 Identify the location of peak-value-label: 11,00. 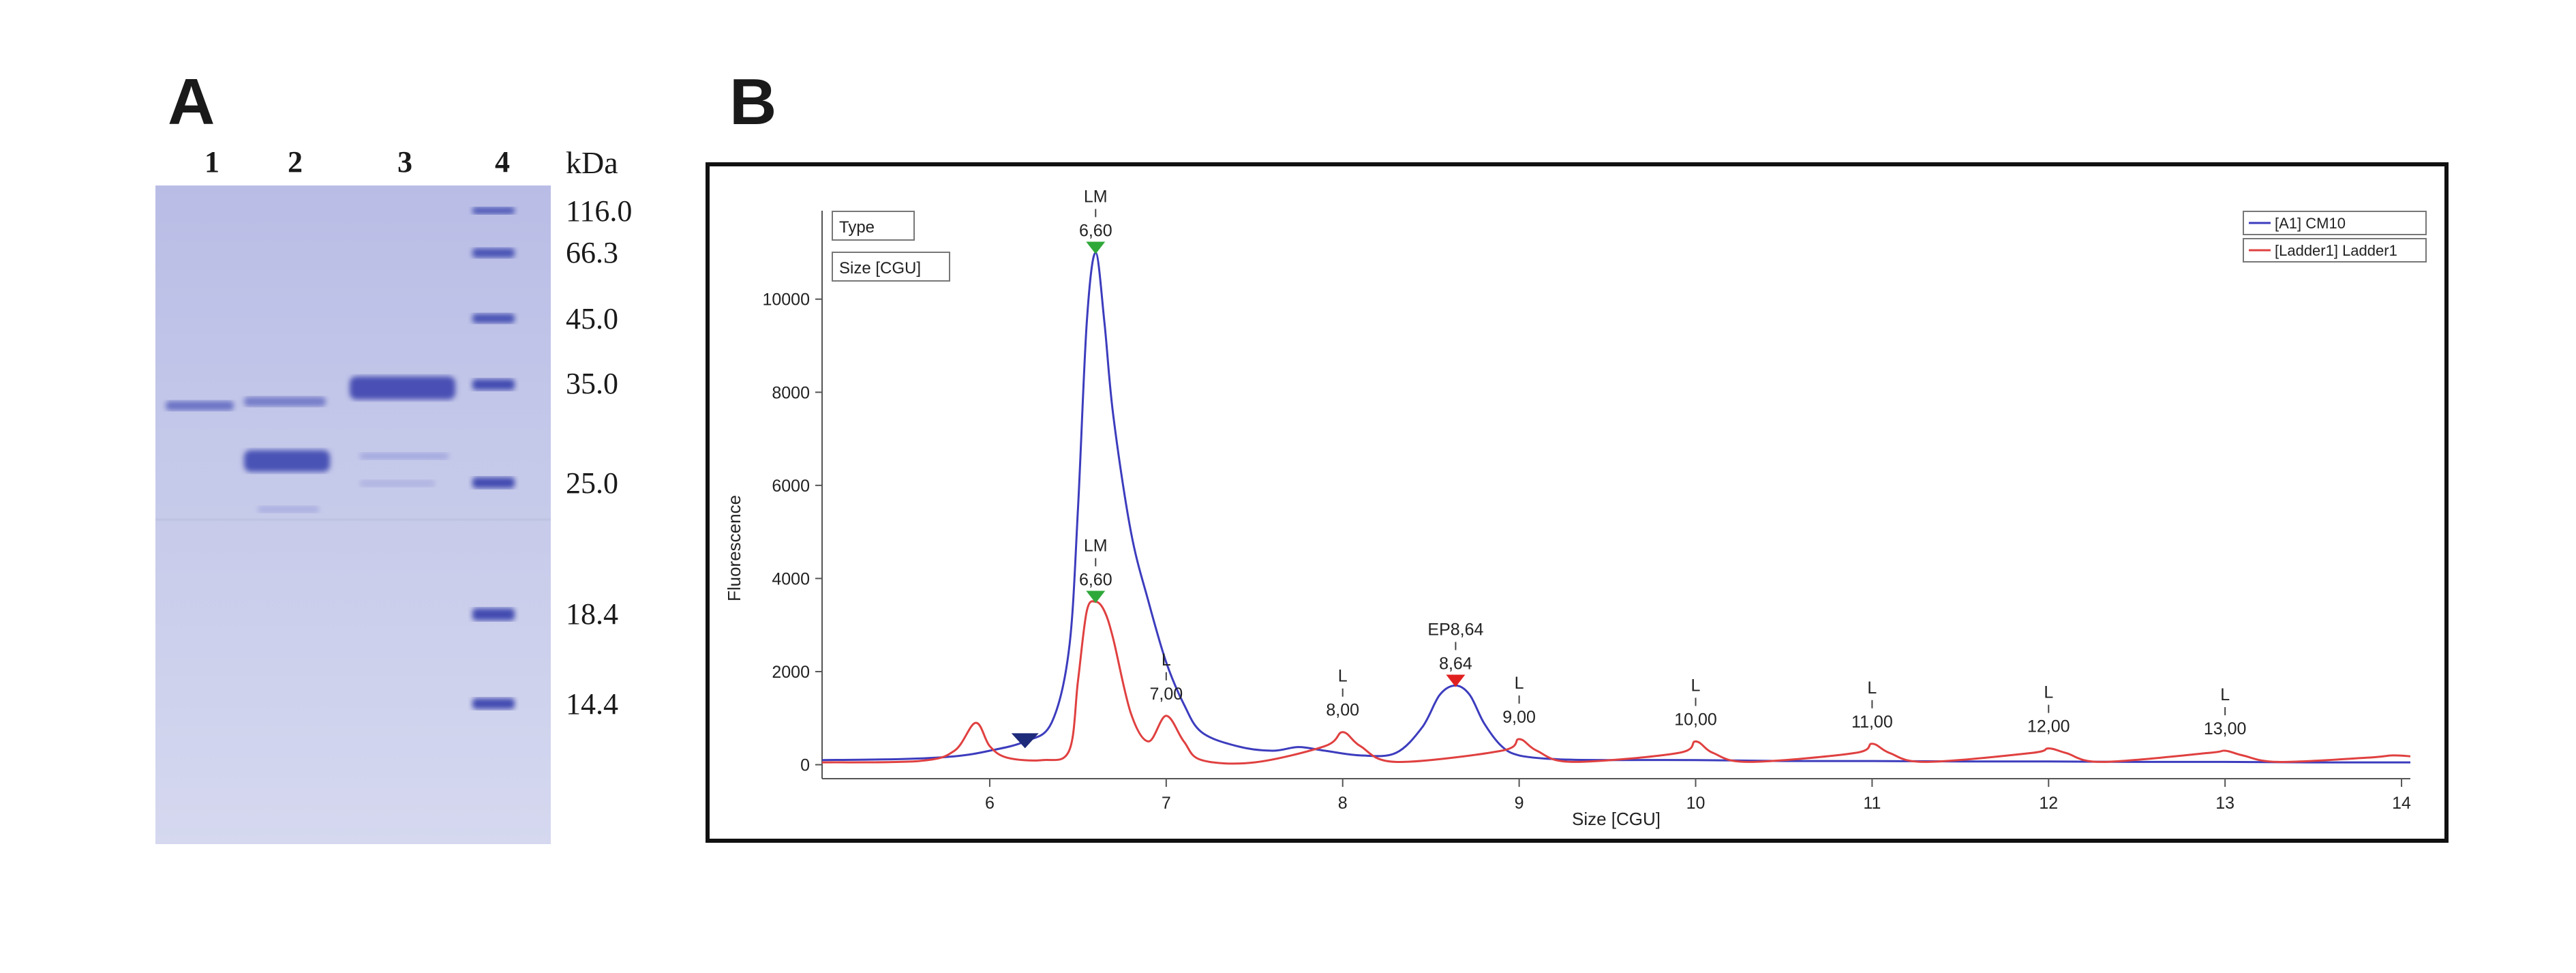
(1872, 722).